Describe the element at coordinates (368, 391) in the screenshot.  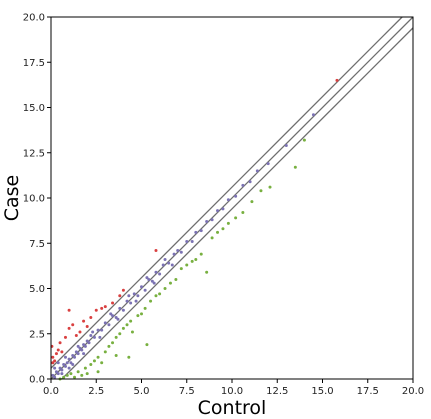
I see `x-tick-label: 17.5` at that location.